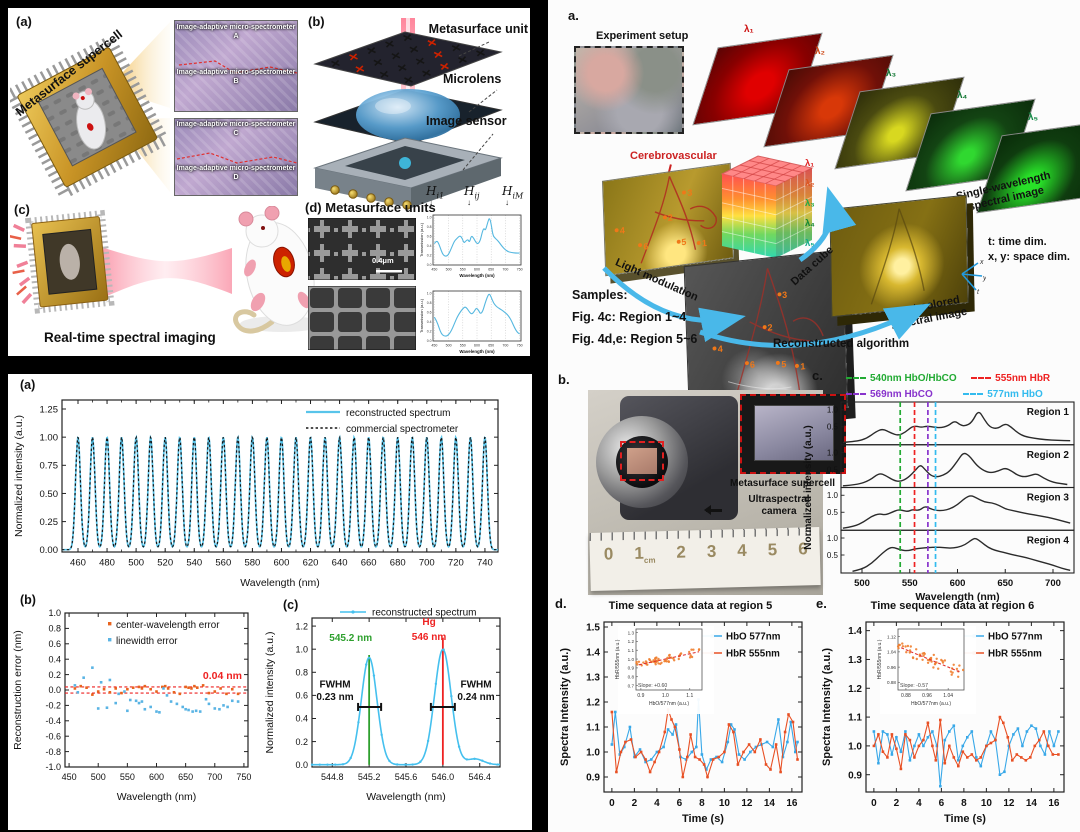 The width and height of the screenshot is (1080, 832). I want to click on svg-text: 14, so click(1032, 803).